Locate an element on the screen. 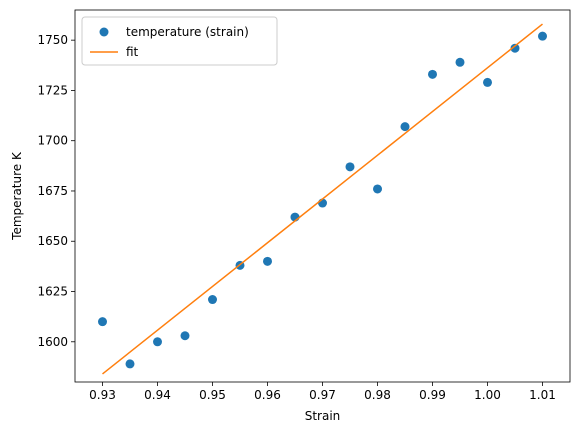 This screenshot has width=580, height=432. x-tick-label: 0.94 is located at coordinates (157, 395).